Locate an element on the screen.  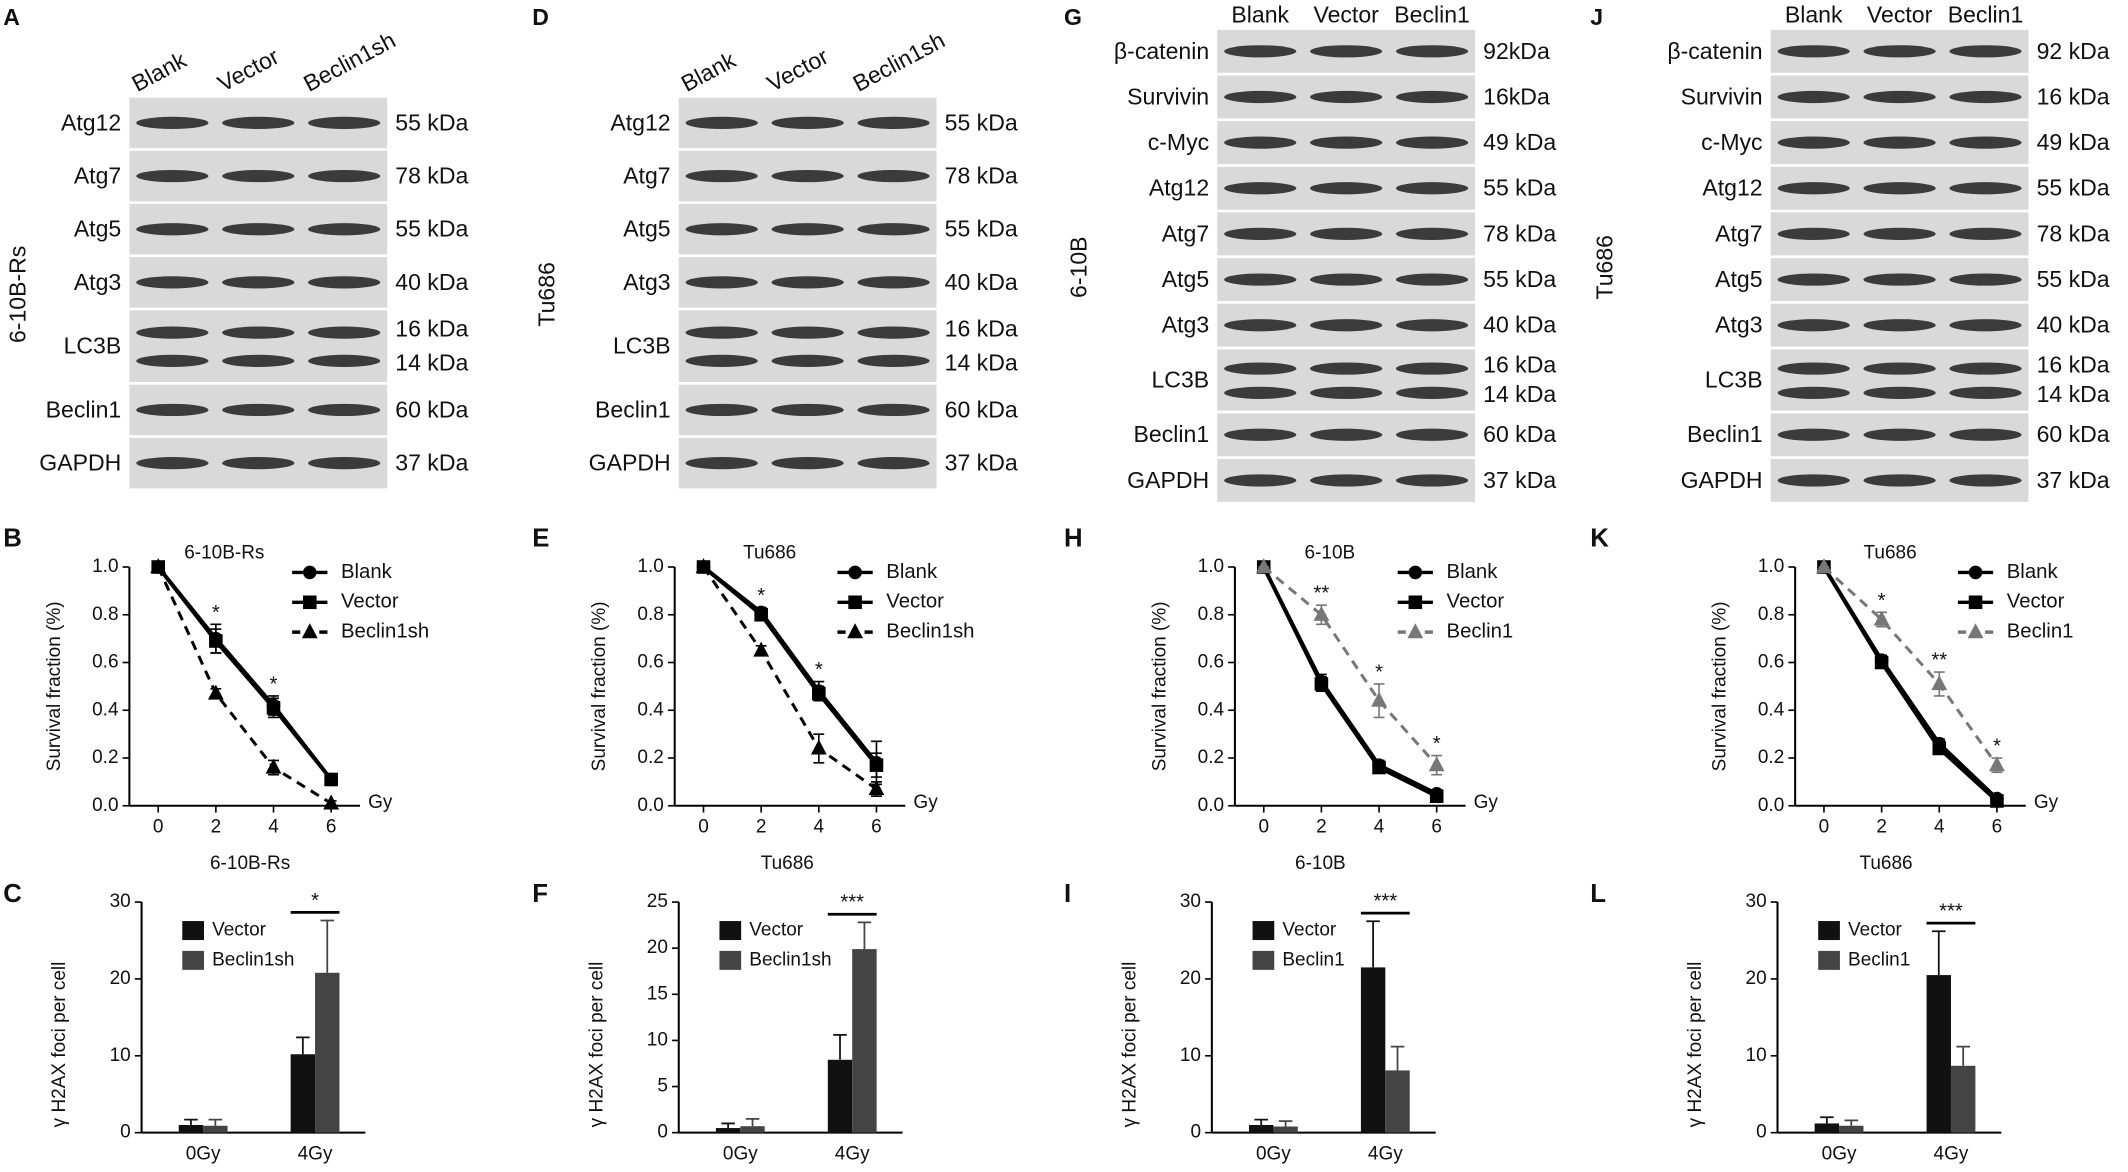
protein-label: GAPDH is located at coordinates (630, 463).